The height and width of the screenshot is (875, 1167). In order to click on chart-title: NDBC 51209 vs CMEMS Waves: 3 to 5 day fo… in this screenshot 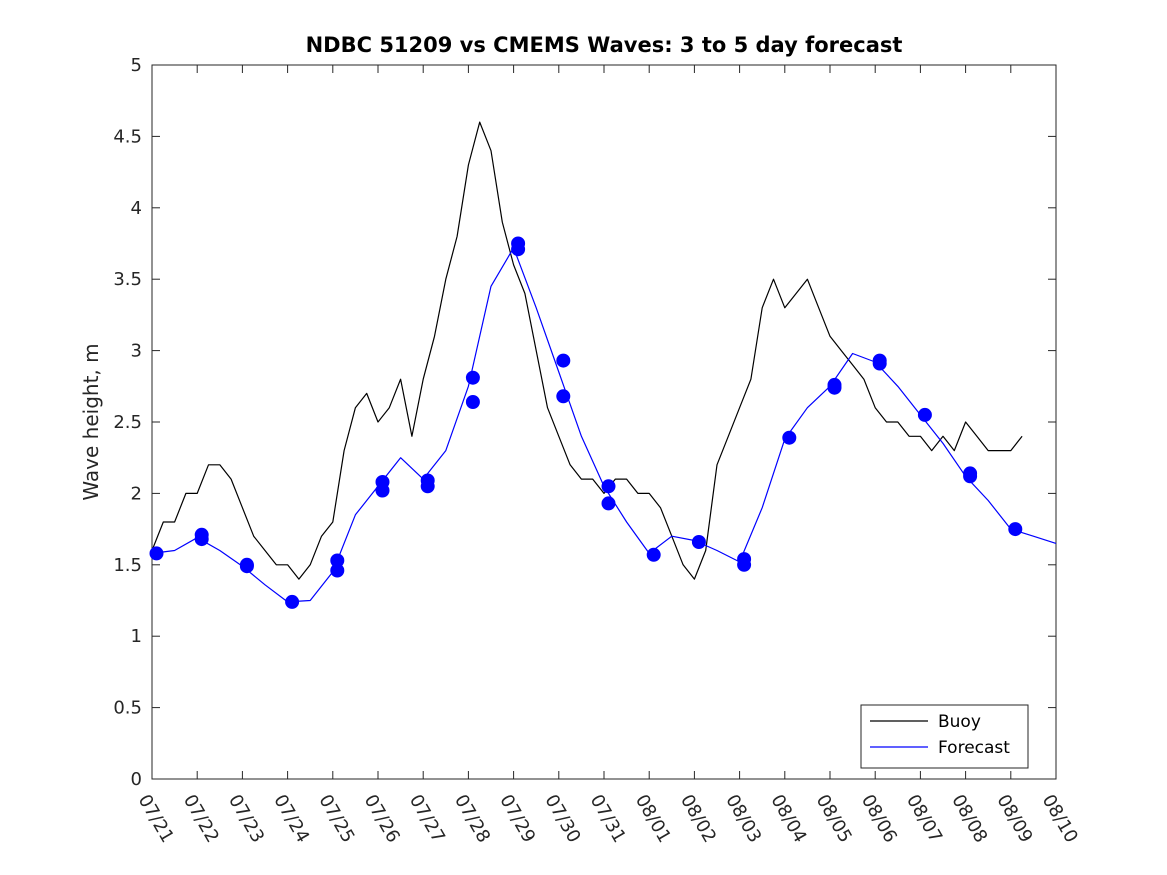, I will do `click(604, 45)`.